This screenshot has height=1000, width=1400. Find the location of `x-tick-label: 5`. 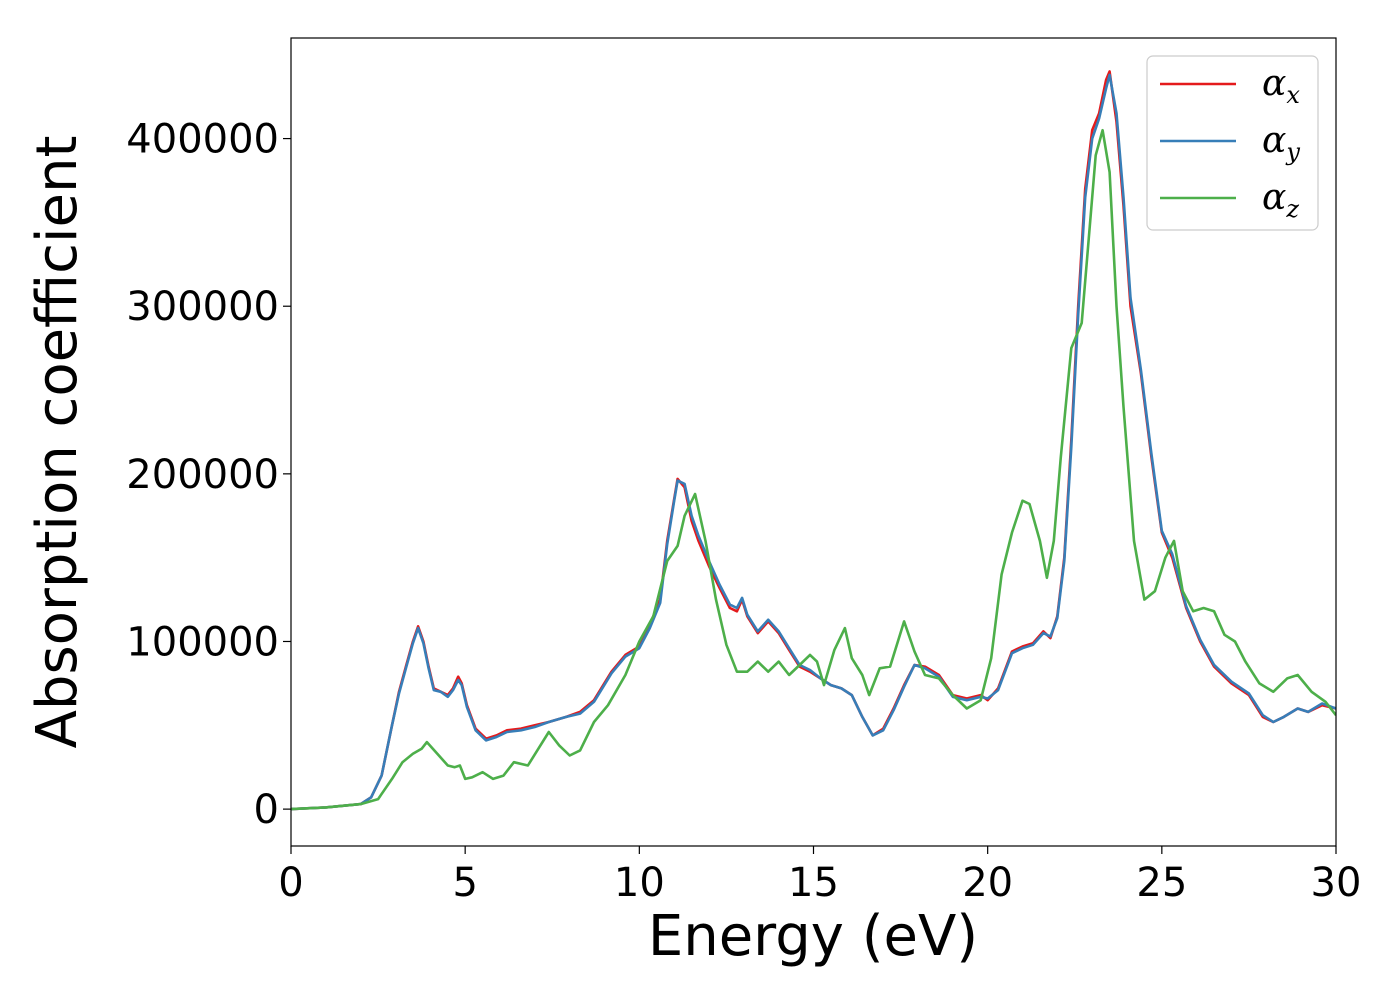

x-tick-label: 5 is located at coordinates (464, 883).